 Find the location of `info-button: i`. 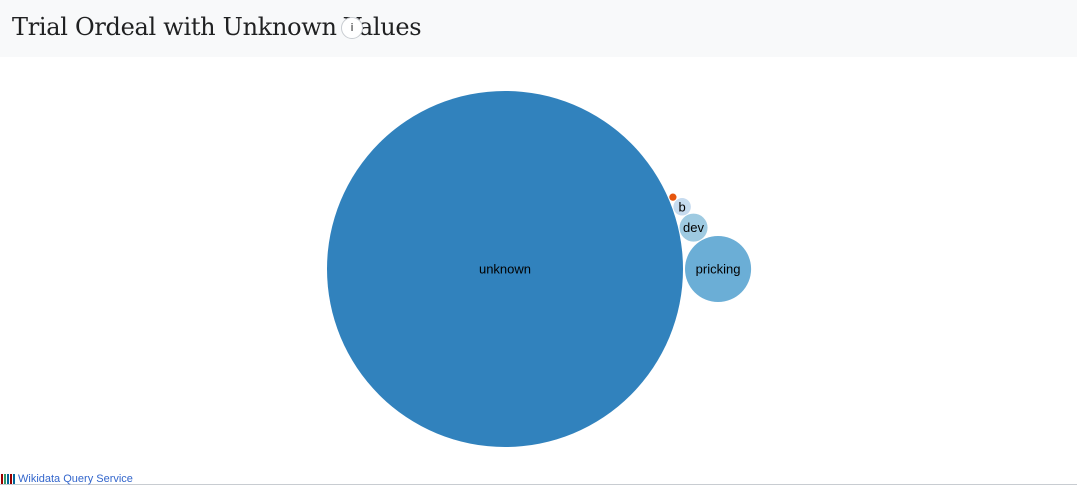

info-button: i is located at coordinates (352, 28).